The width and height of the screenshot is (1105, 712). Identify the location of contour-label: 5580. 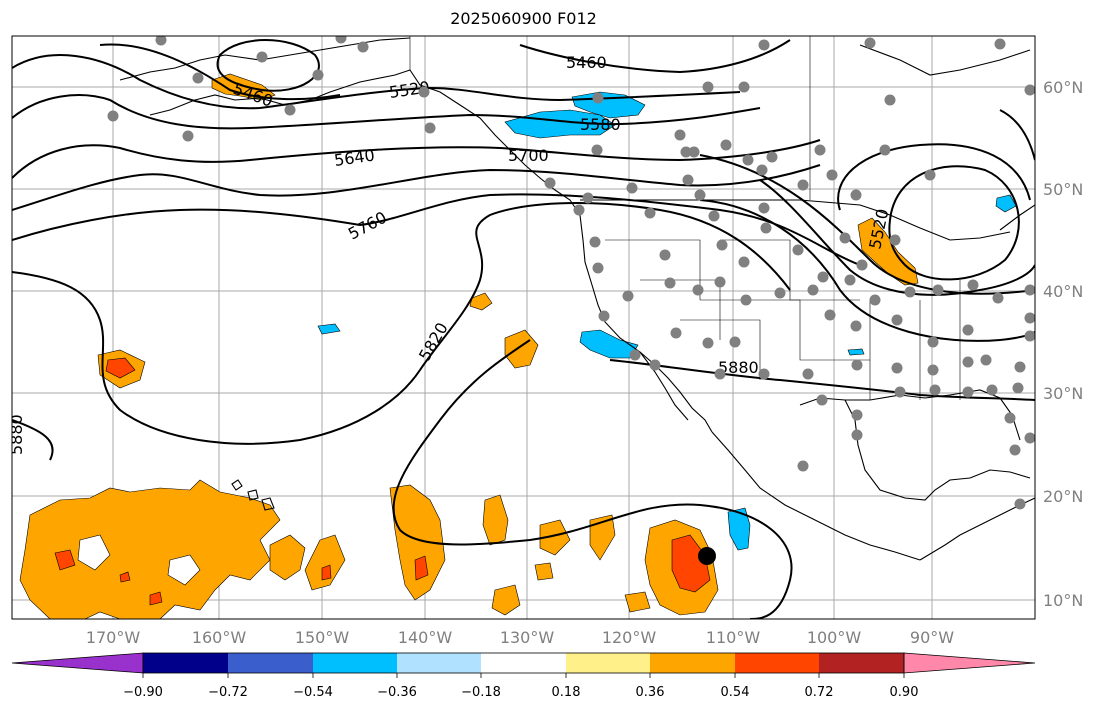
(600, 124).